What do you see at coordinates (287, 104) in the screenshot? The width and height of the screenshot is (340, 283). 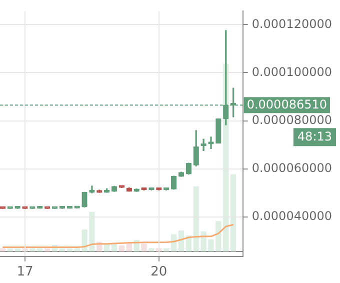 I see `ref-line-label: 0.000086510` at bounding box center [287, 104].